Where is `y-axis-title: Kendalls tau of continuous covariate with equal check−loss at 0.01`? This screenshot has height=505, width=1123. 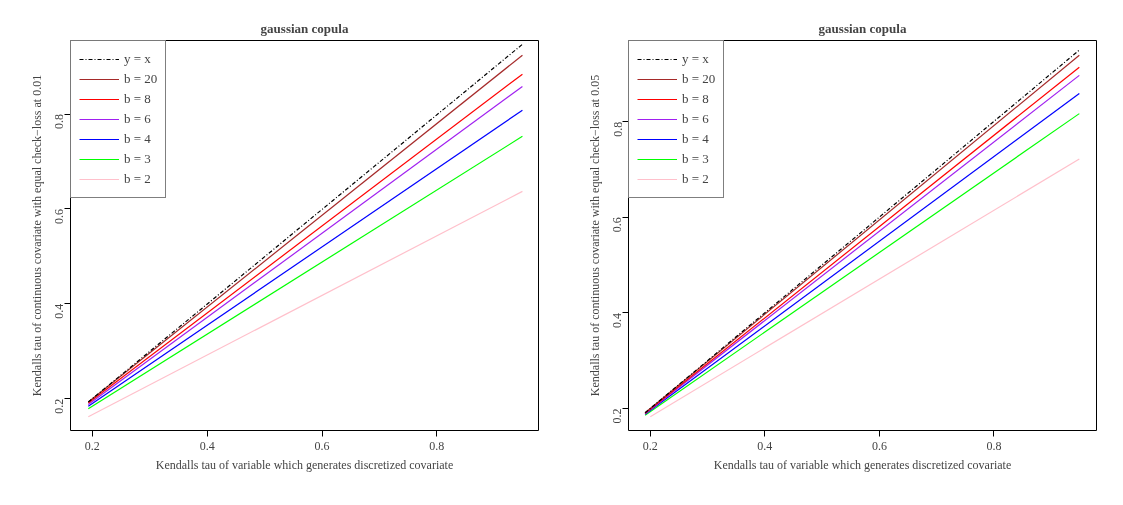 y-axis-title: Kendalls tau of continuous covariate with equal check−loss at 0.01 is located at coordinates (36, 235).